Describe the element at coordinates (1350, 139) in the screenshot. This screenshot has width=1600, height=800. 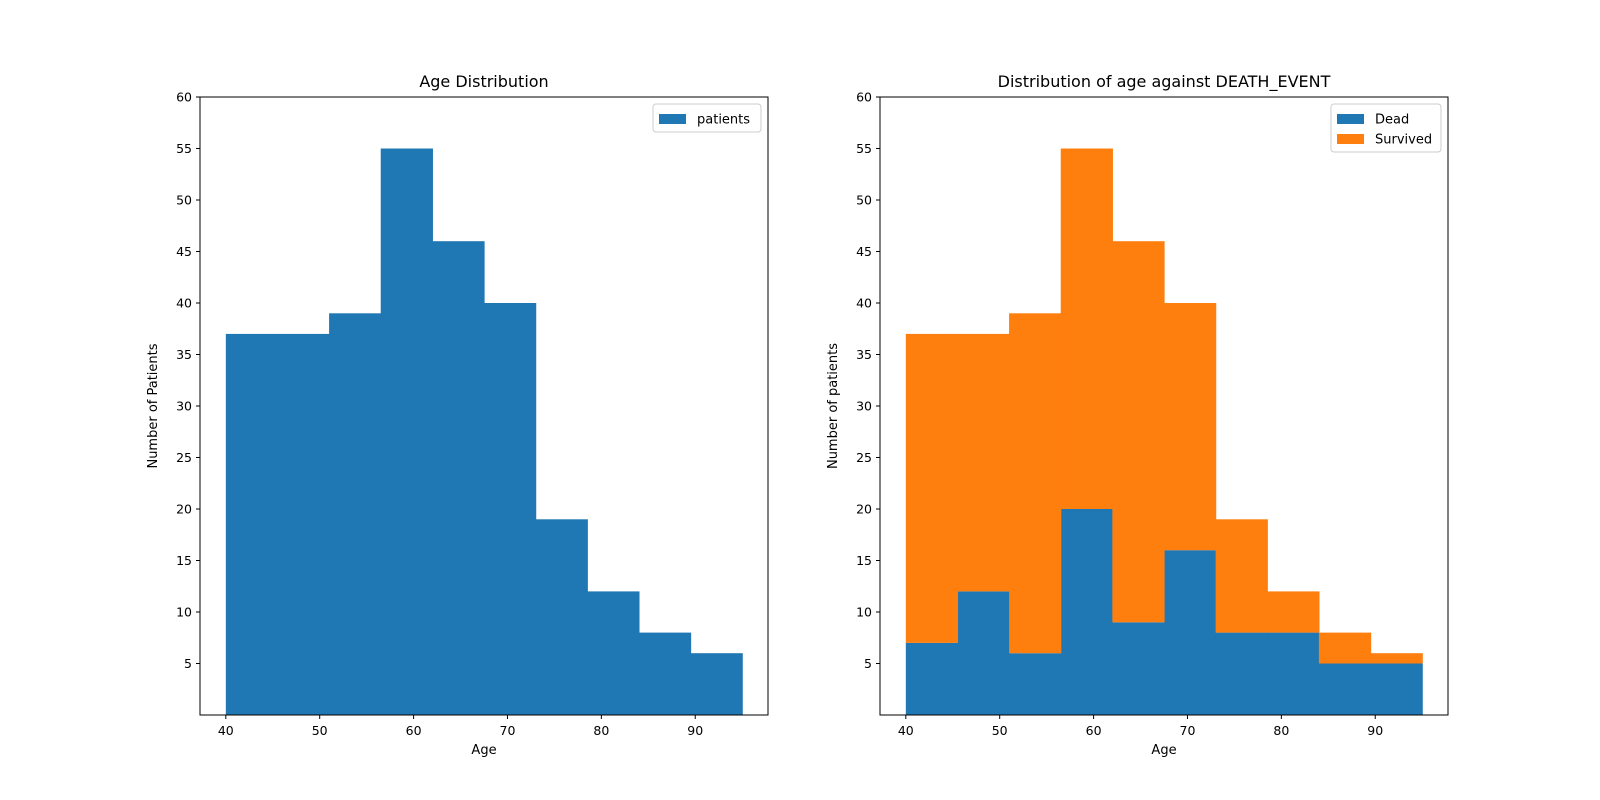
I see `legend-swatch-survived` at that location.